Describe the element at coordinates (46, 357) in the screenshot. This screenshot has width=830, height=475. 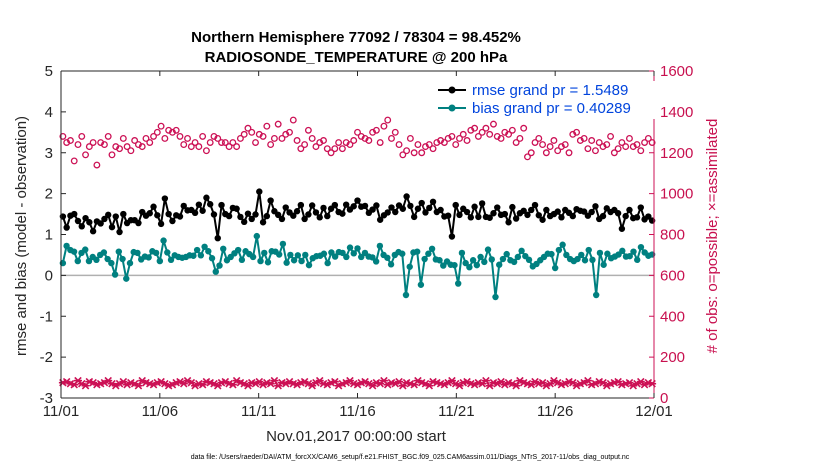
I see `y-tick-label-left: -2` at that location.